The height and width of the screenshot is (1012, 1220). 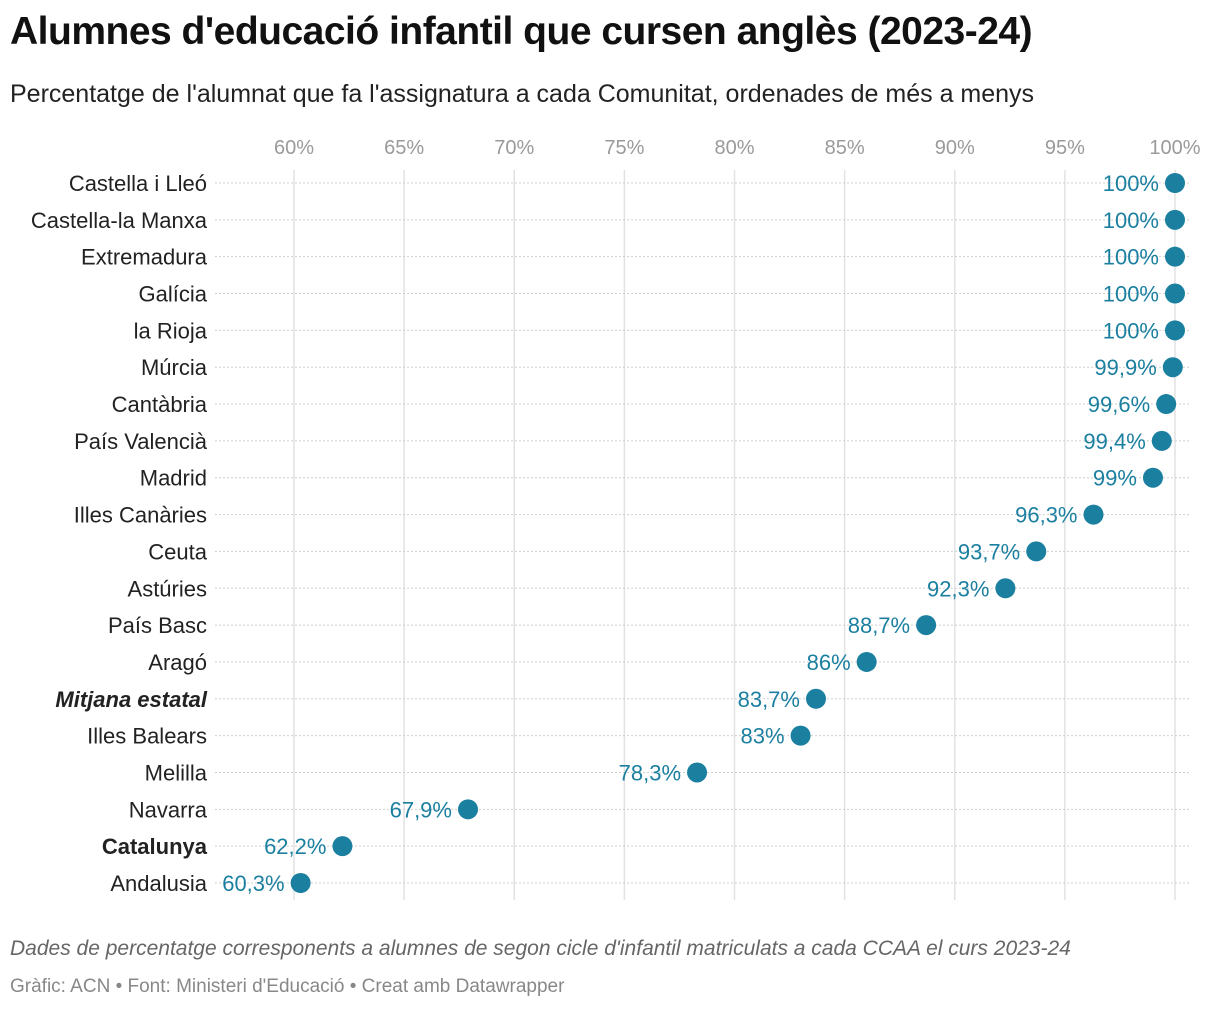 I want to click on category-label: Melilla, so click(x=176, y=772).